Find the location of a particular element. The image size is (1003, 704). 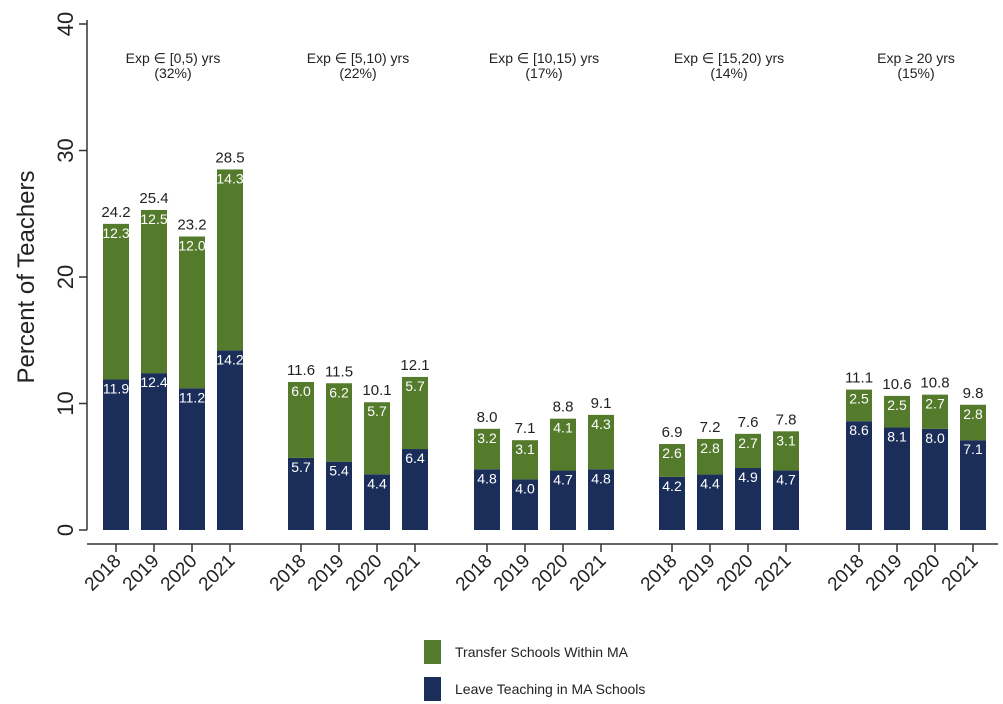

leave-value-label: 14.2 is located at coordinates (229, 359).